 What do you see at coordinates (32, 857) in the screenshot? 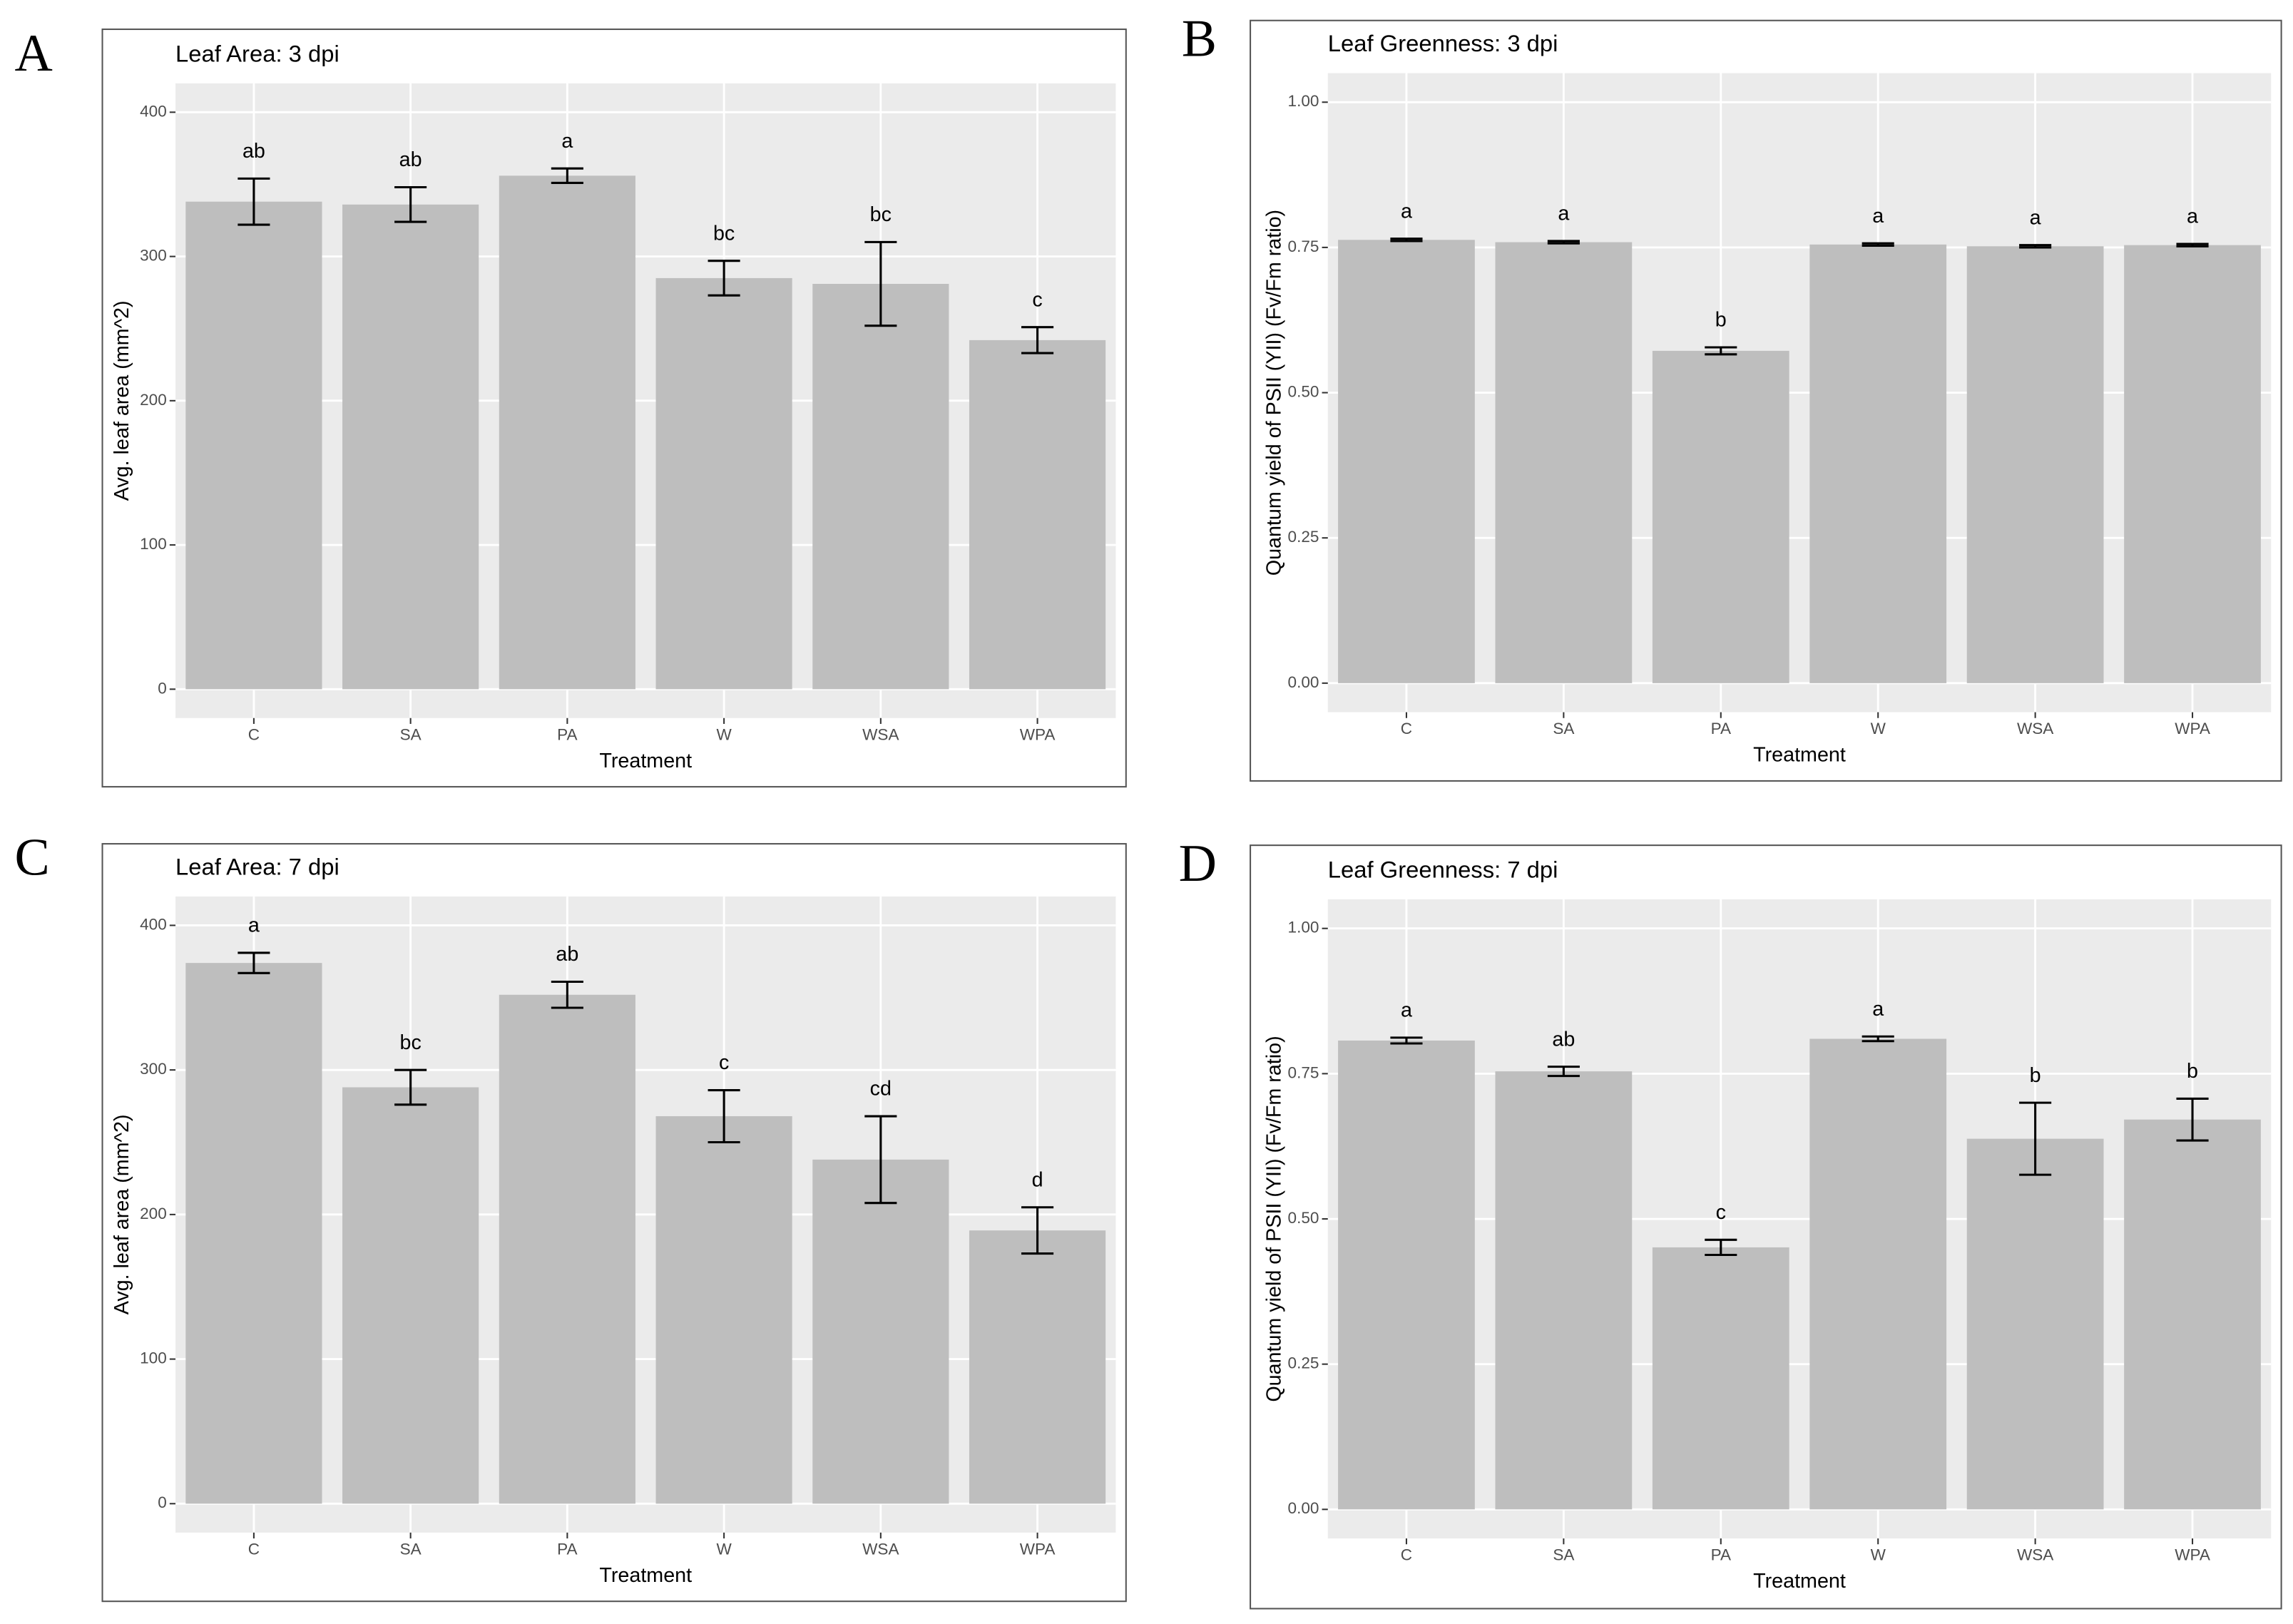
I see `panel-label: C` at bounding box center [32, 857].